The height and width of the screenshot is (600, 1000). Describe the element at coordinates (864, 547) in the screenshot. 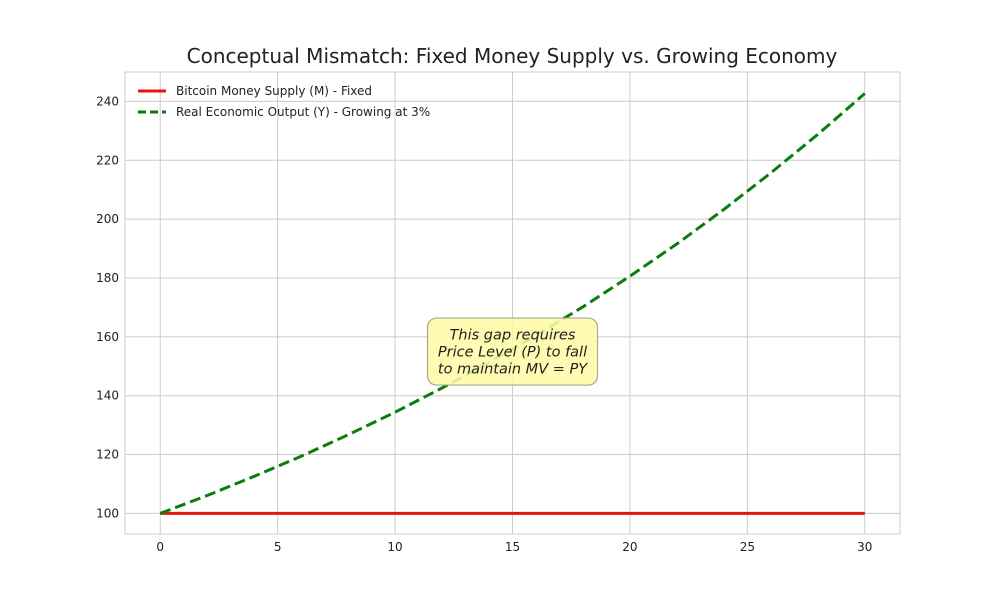

I see `x-tick-label: 30` at that location.